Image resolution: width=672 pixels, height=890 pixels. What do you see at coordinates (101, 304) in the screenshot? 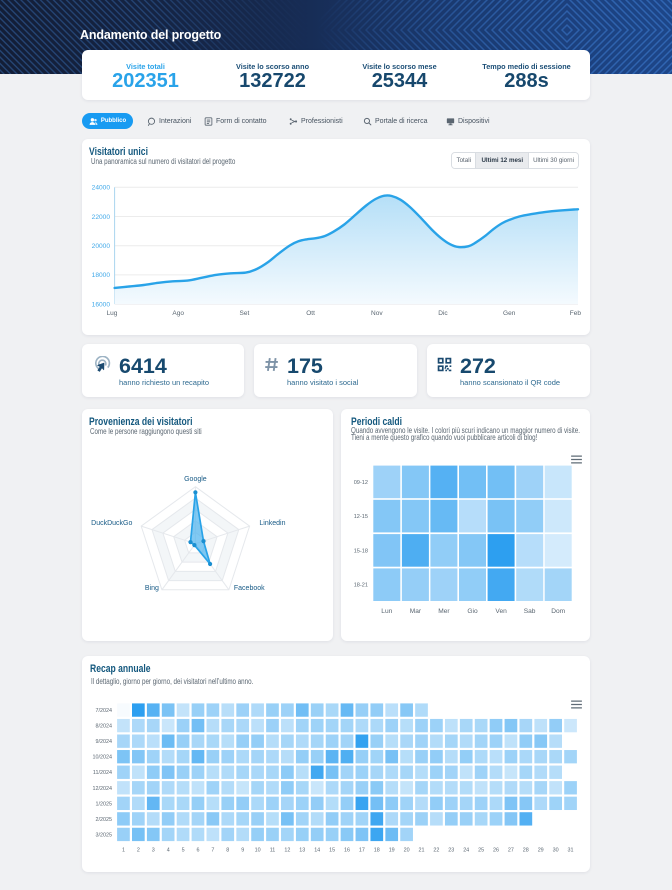
I see `svg-text: 16000` at bounding box center [101, 304].